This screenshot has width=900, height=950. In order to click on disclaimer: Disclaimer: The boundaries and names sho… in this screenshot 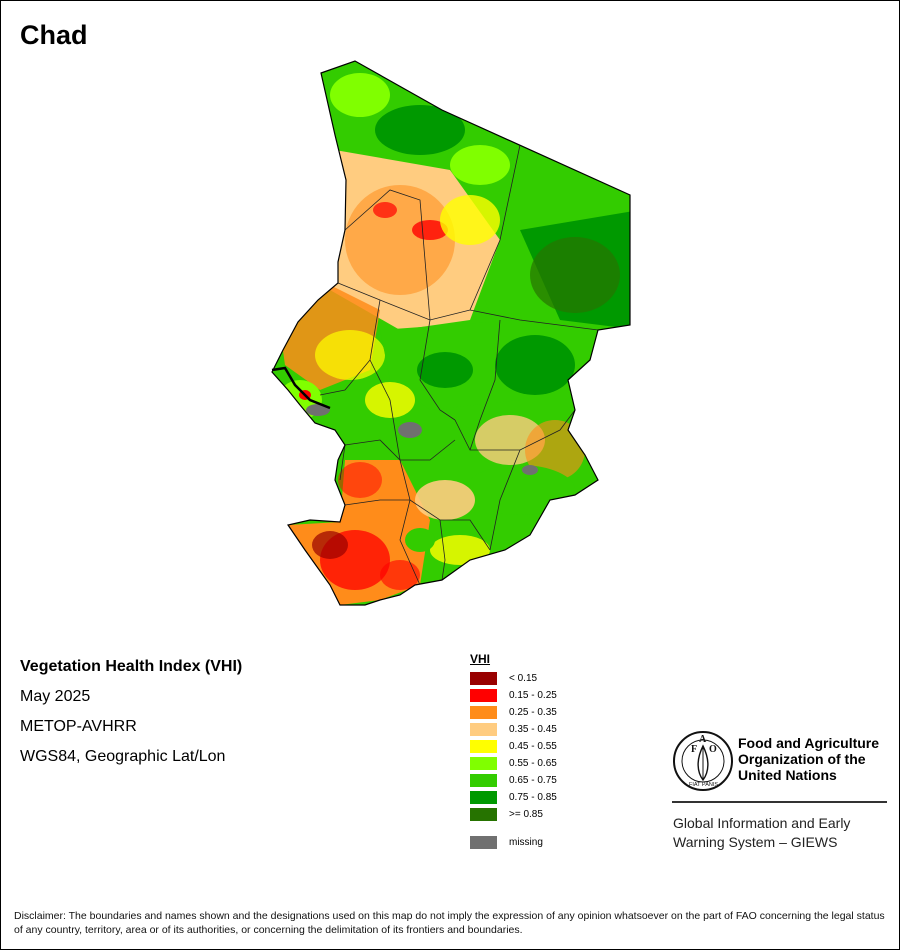, I will do `click(449, 923)`.